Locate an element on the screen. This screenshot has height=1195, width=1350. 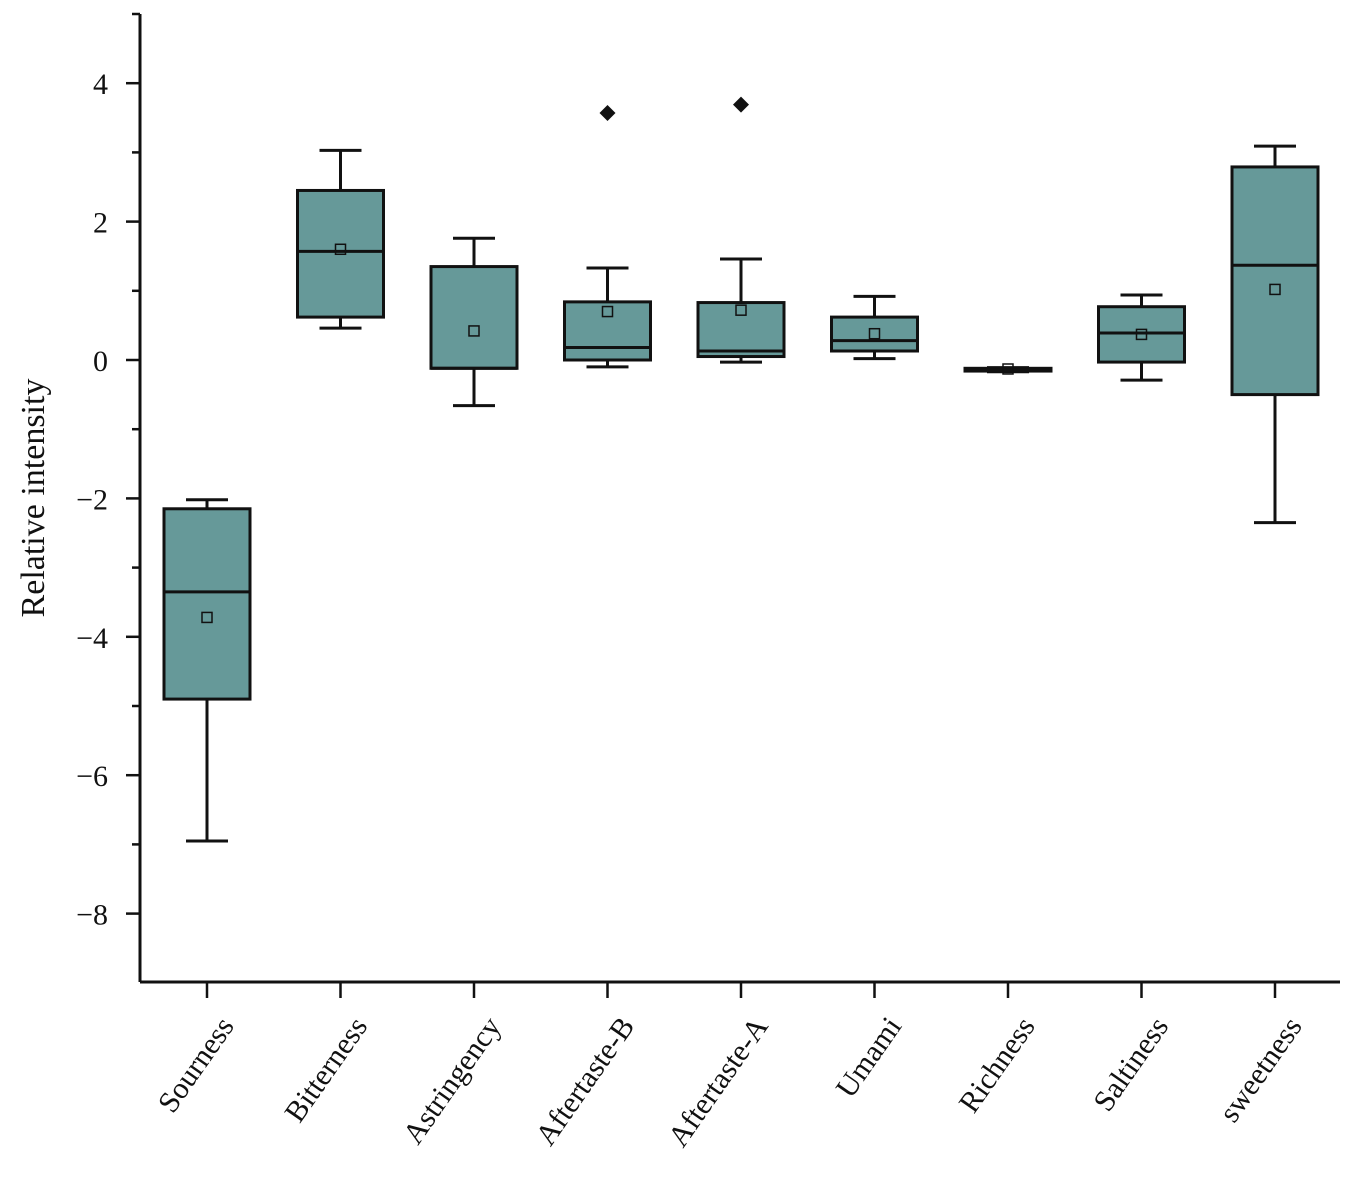
x-tick-label: Aftertaste-A is located at coordinates (718, 1082).